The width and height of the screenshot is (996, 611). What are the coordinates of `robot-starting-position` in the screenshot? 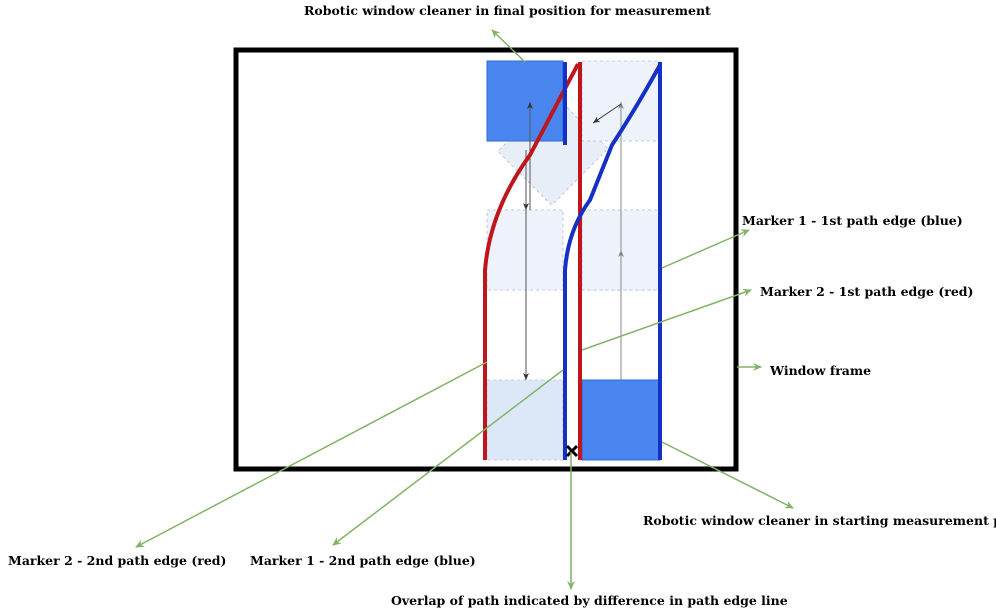 It's located at (621, 420).